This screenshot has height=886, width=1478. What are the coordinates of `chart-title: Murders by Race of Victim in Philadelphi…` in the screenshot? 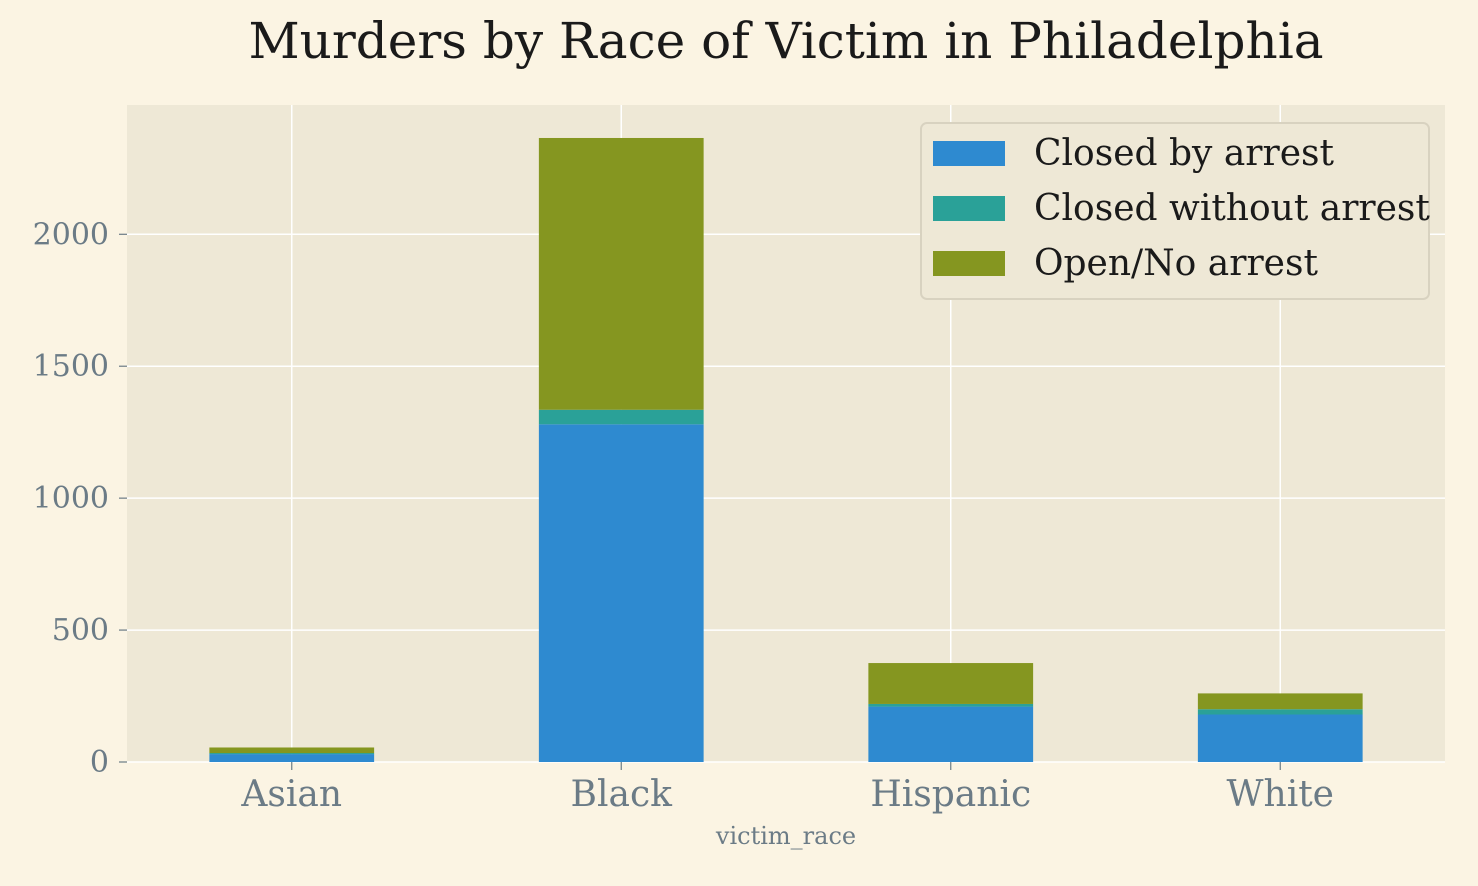 It's located at (785, 41).